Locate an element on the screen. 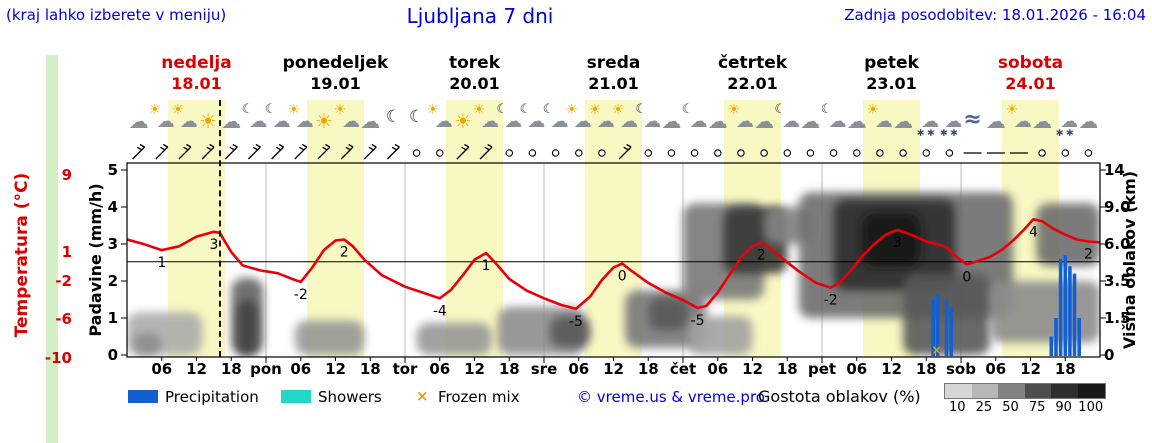 The width and height of the screenshot is (1152, 443). cloud-axis-tick: 3.5 is located at coordinates (1117, 281).